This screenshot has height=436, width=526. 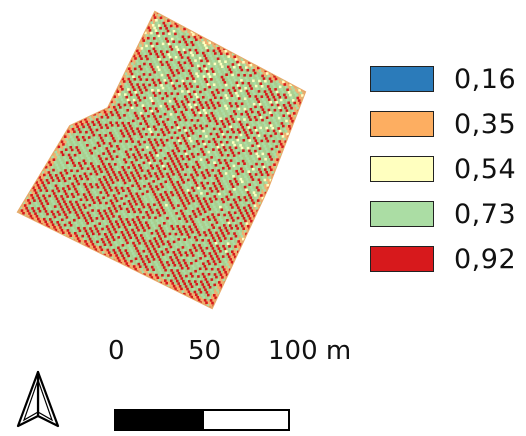 What do you see at coordinates (205, 351) in the screenshot?
I see `scale-label-50: 50` at bounding box center [205, 351].